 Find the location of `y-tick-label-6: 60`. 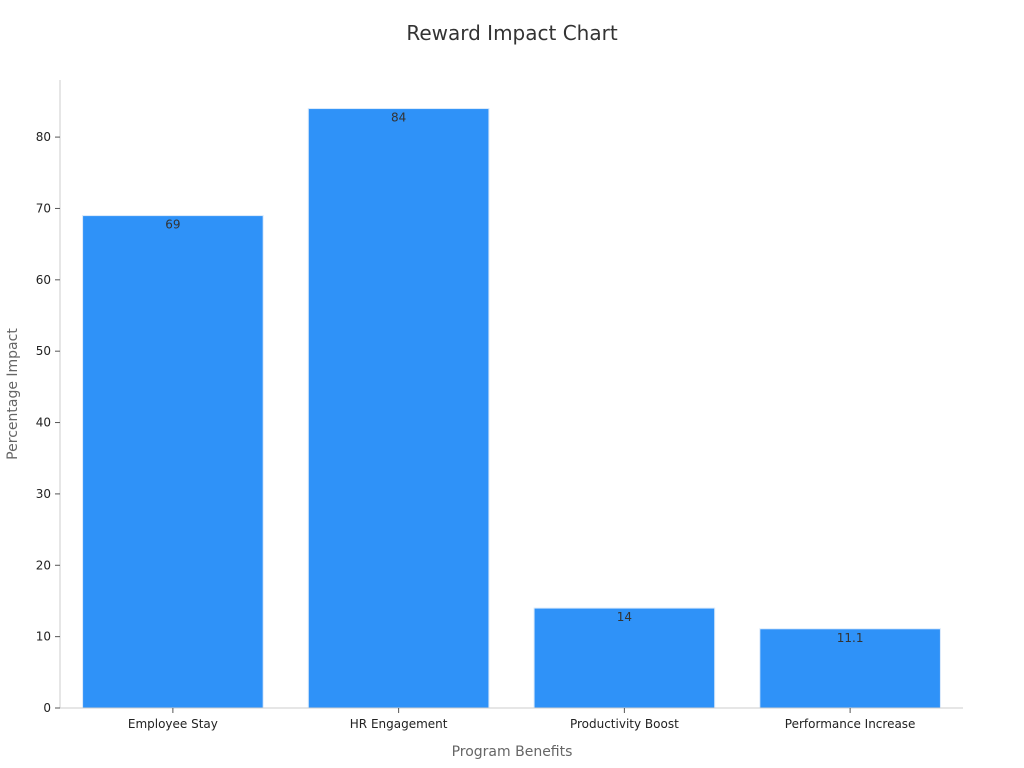

y-tick-label-6: 60 is located at coordinates (43, 280).